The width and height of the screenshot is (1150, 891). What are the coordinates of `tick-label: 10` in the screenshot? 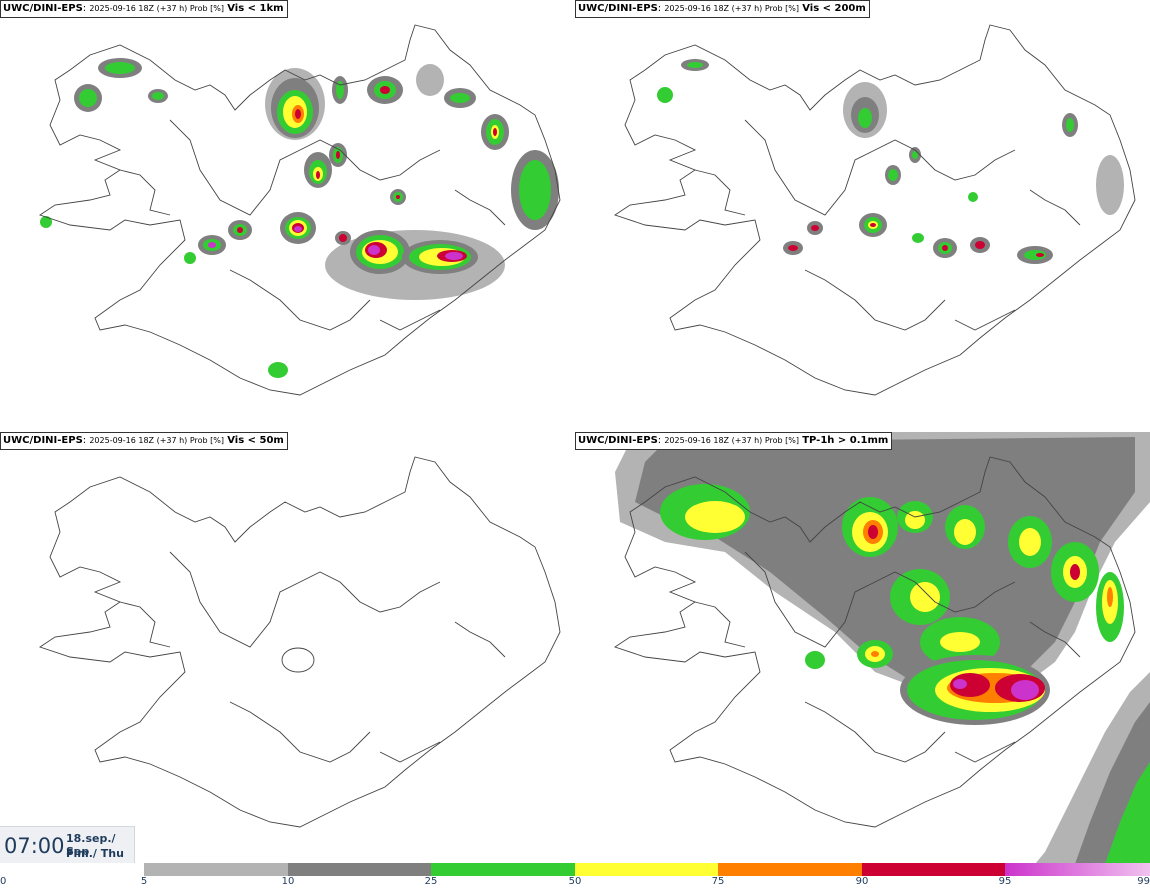 It's located at (288, 881).